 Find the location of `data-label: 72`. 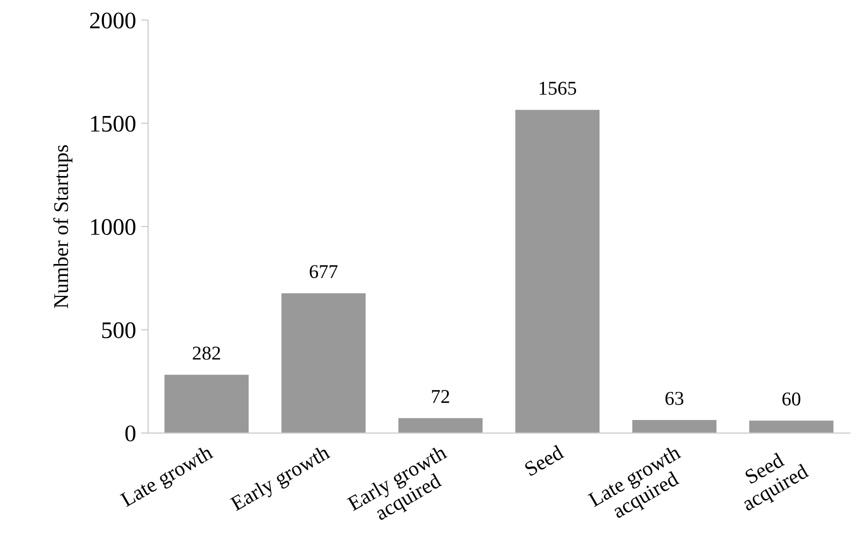

data-label: 72 is located at coordinates (441, 396).